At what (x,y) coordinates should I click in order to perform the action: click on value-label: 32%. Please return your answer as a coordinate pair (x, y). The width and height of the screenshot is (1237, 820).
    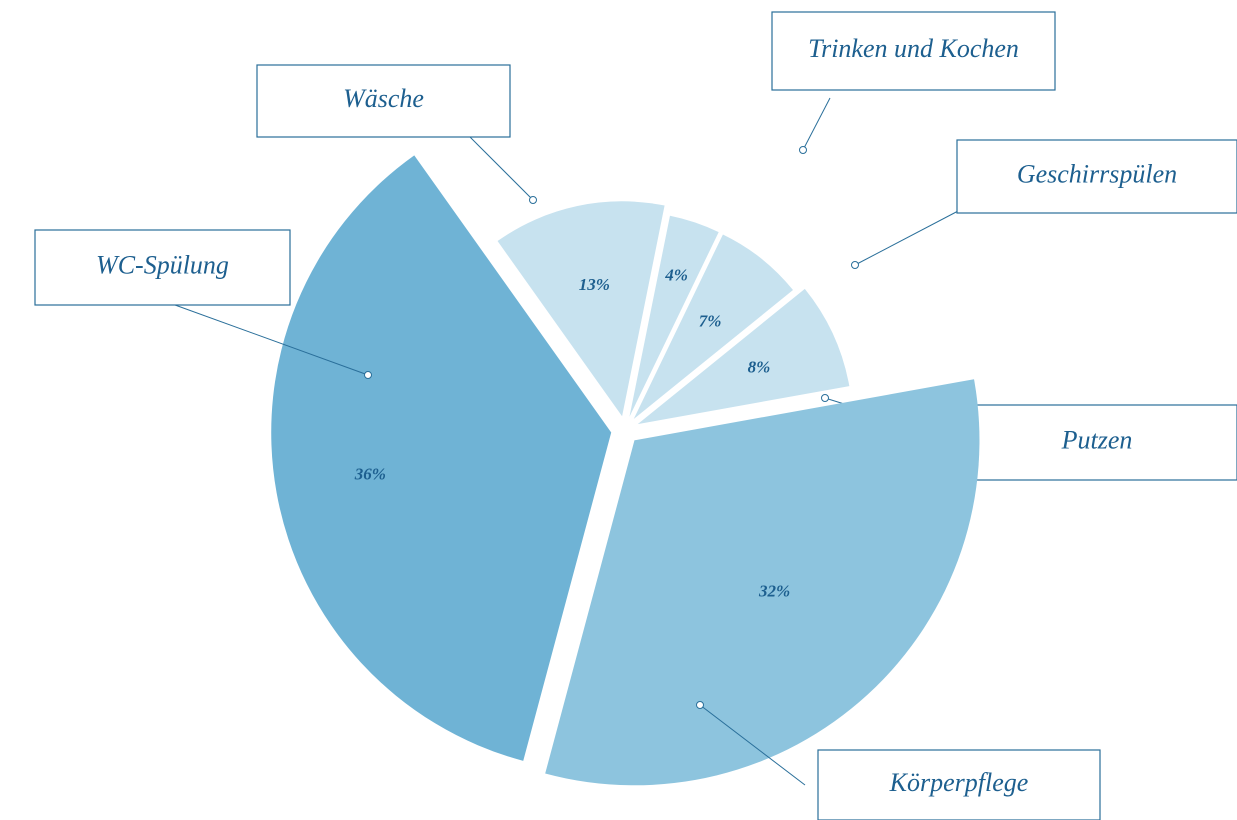
    Looking at the image, I should click on (774, 591).